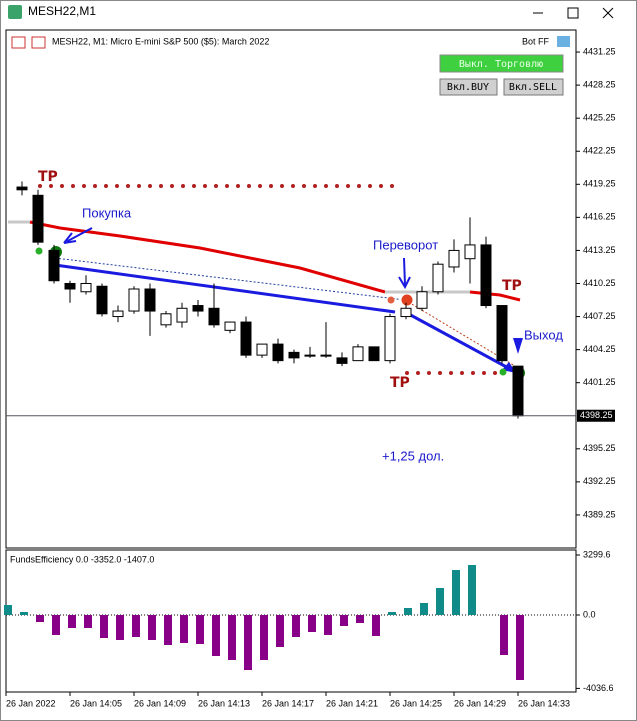  What do you see at coordinates (31, 703) in the screenshot?
I see `x-tick-label: 26 Jan 2022` at bounding box center [31, 703].